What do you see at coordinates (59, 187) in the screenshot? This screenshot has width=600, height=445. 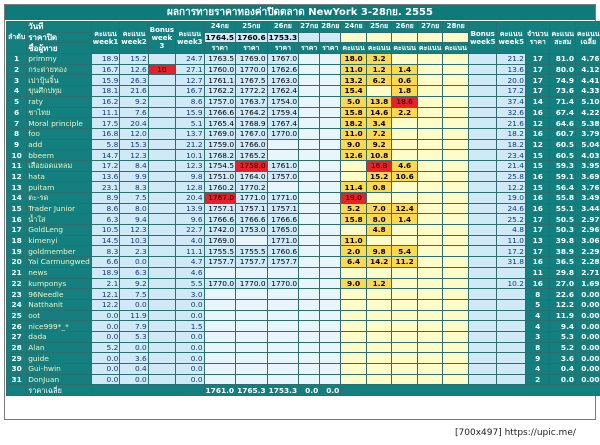 I see `player-name: puitam` at bounding box center [59, 187].